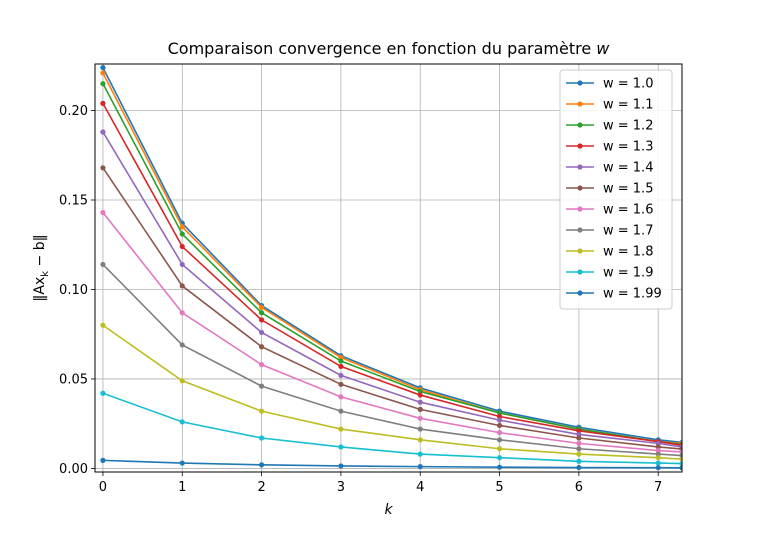 Image resolution: width=757 pixels, height=536 pixels. I want to click on x-tick-label: 4, so click(420, 487).